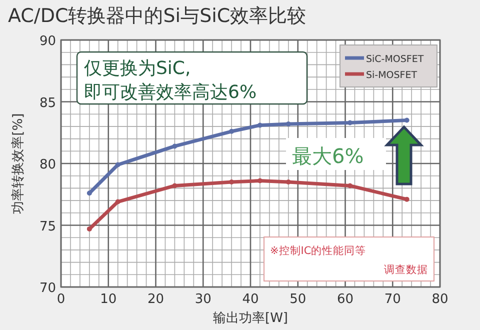 The image size is (480, 330). Describe the element at coordinates (47, 165) in the screenshot. I see `y-tick-label: 80` at that location.